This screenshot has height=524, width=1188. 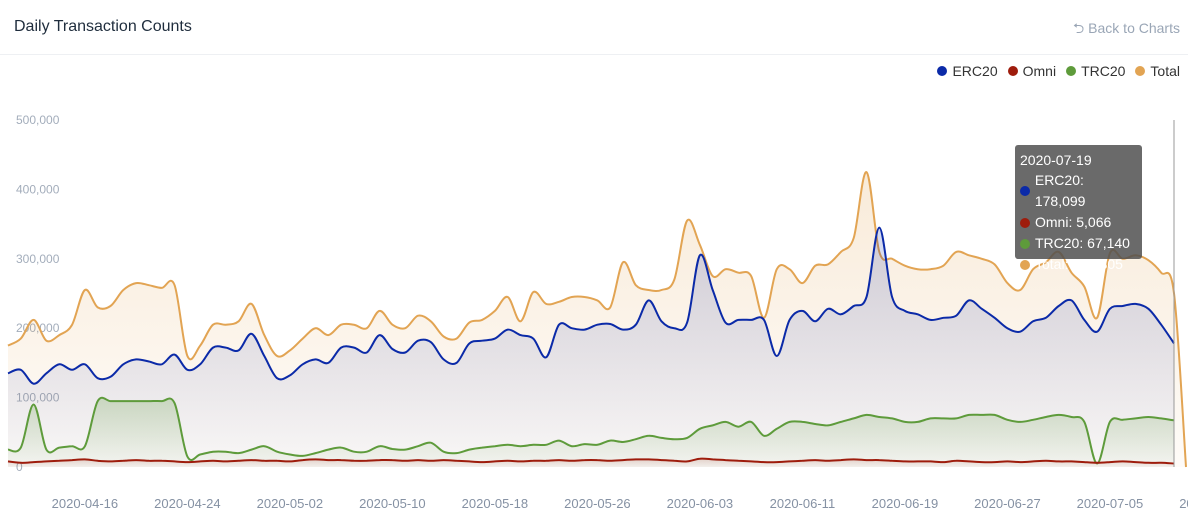 What do you see at coordinates (803, 503) in the screenshot?
I see `x-tick-label: 2020-06-11` at bounding box center [803, 503].